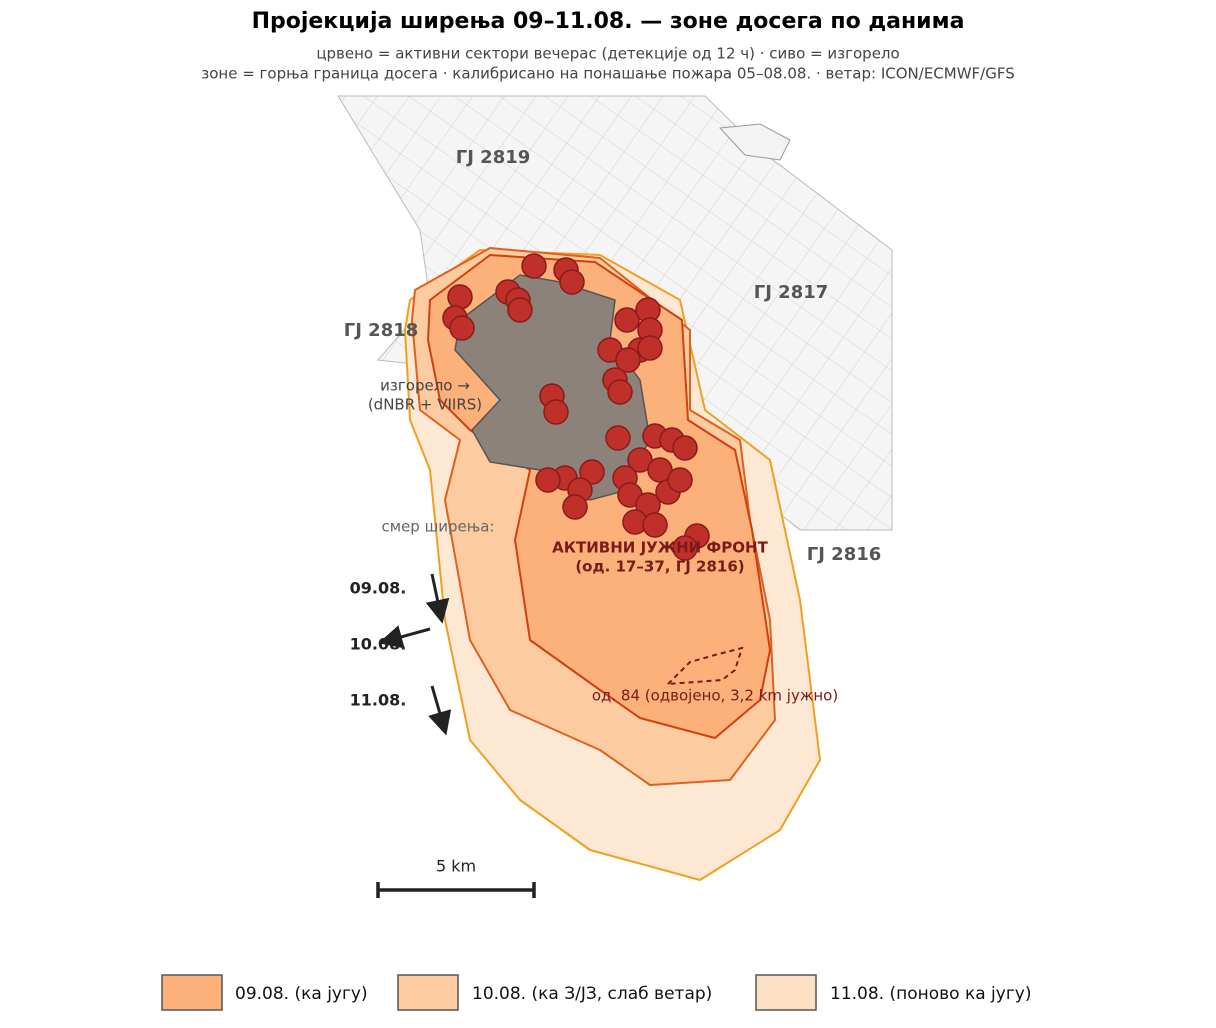  What do you see at coordinates (791, 292) in the screenshot?
I see `unit-label: ГЈ 2817` at bounding box center [791, 292].